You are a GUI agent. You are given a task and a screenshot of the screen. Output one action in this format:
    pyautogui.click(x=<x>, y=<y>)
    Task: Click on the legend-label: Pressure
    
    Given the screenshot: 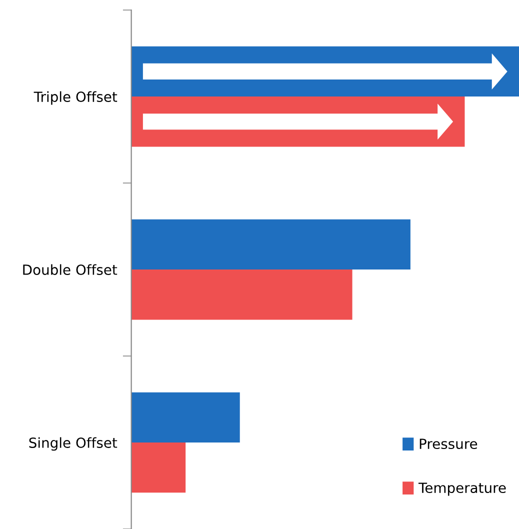 What is the action you would take?
    pyautogui.click(x=449, y=444)
    